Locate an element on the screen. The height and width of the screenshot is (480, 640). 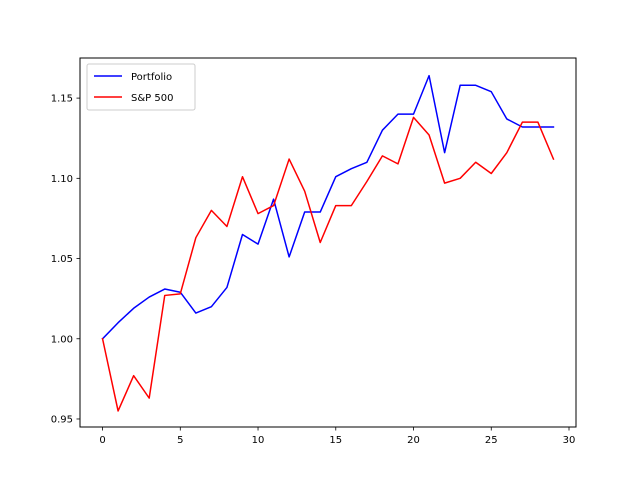
legend-label-1: S&P 500 is located at coordinates (152, 98).